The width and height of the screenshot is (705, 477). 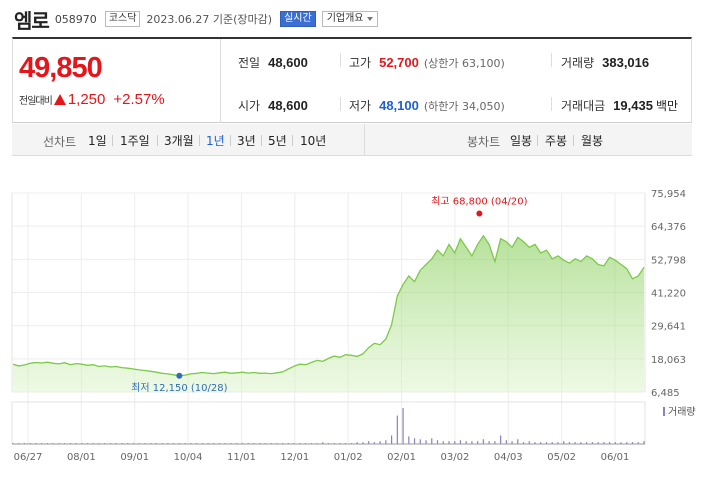 What do you see at coordinates (135, 141) in the screenshot?
I see `period-1w: 1주일` at bounding box center [135, 141].